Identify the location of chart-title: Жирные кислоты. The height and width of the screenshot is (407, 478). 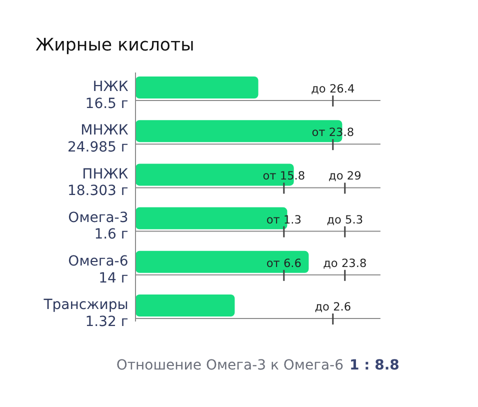
(115, 46).